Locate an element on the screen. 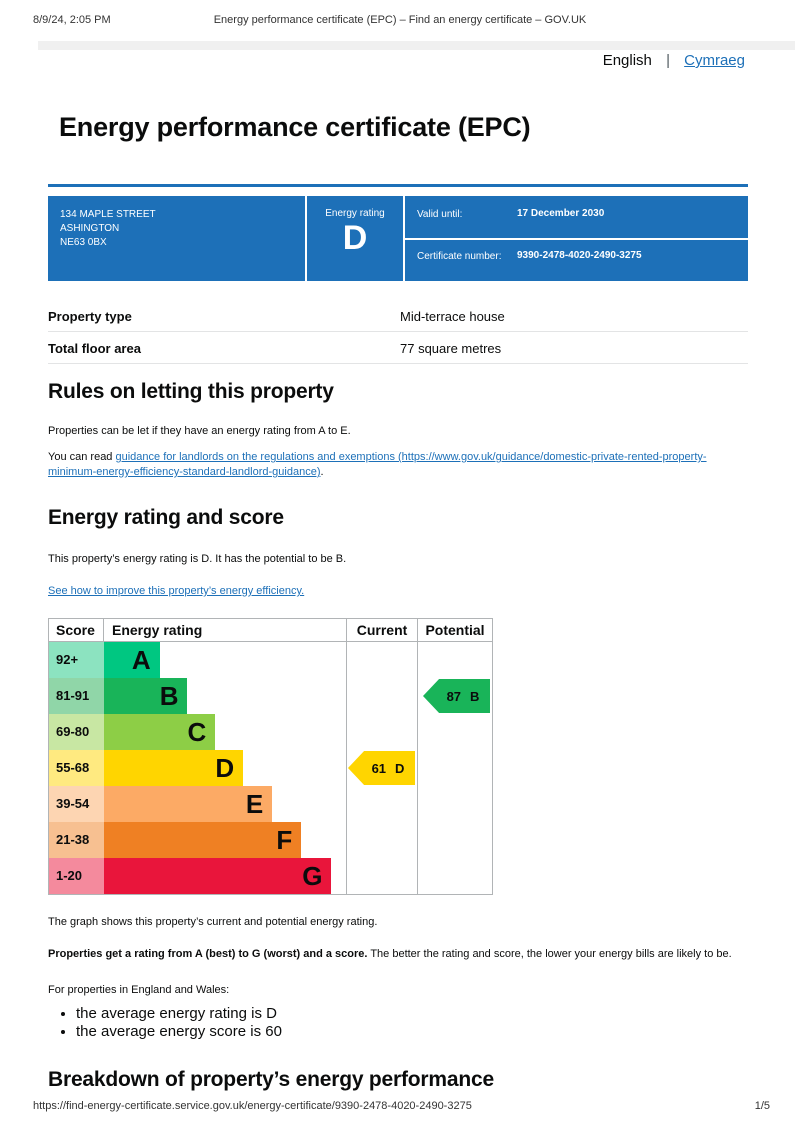  energy-rating-value: D is located at coordinates (355, 238).